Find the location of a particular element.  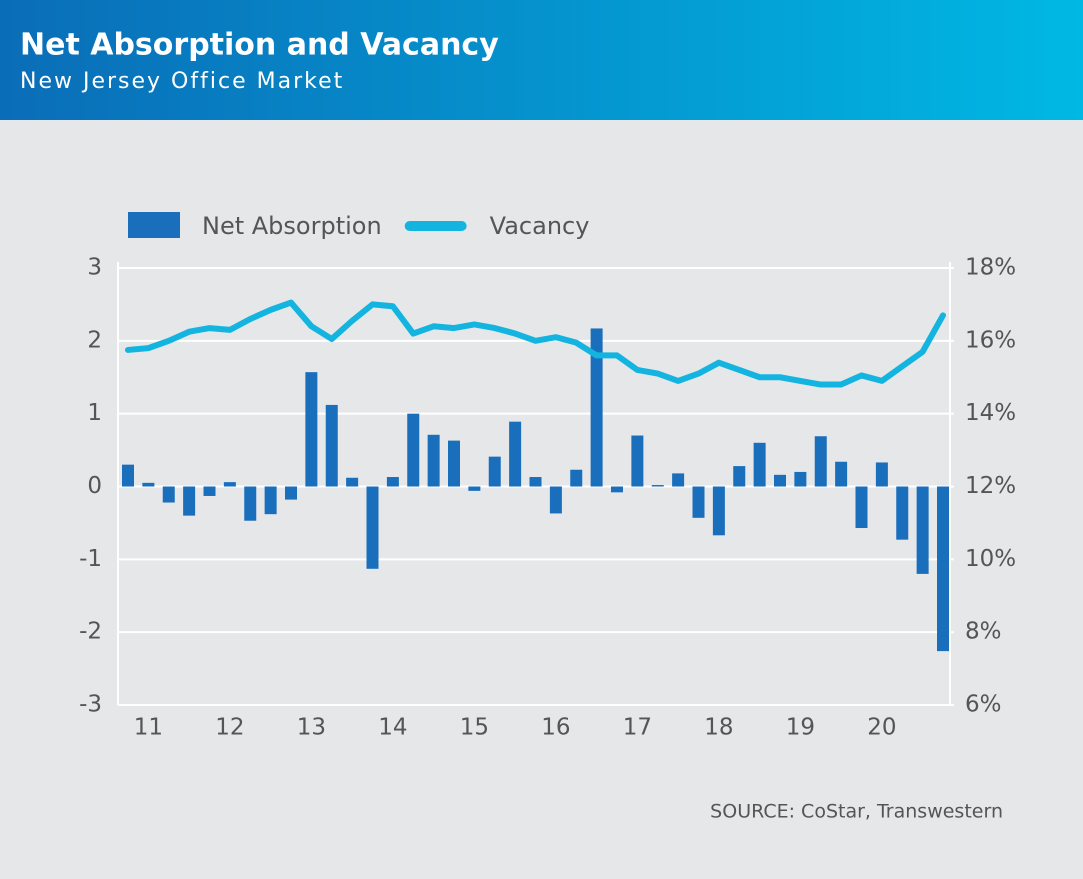

y2-tick-label: 16% is located at coordinates (990, 340).